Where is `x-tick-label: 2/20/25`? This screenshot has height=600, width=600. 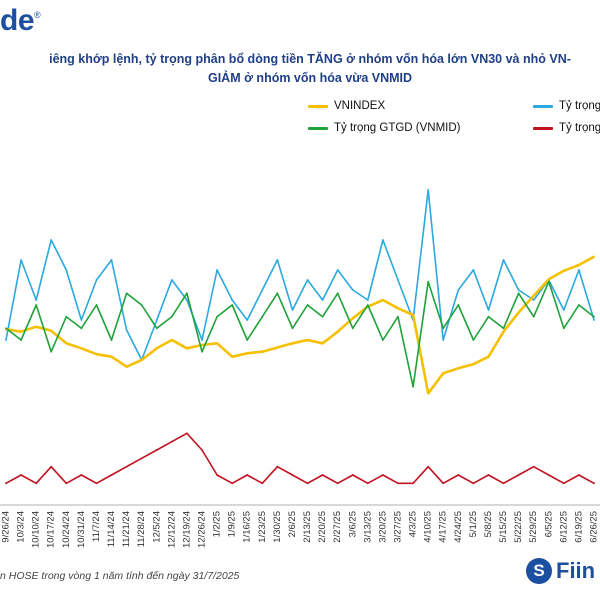 x-tick-label: 2/20/25 is located at coordinates (322, 527).